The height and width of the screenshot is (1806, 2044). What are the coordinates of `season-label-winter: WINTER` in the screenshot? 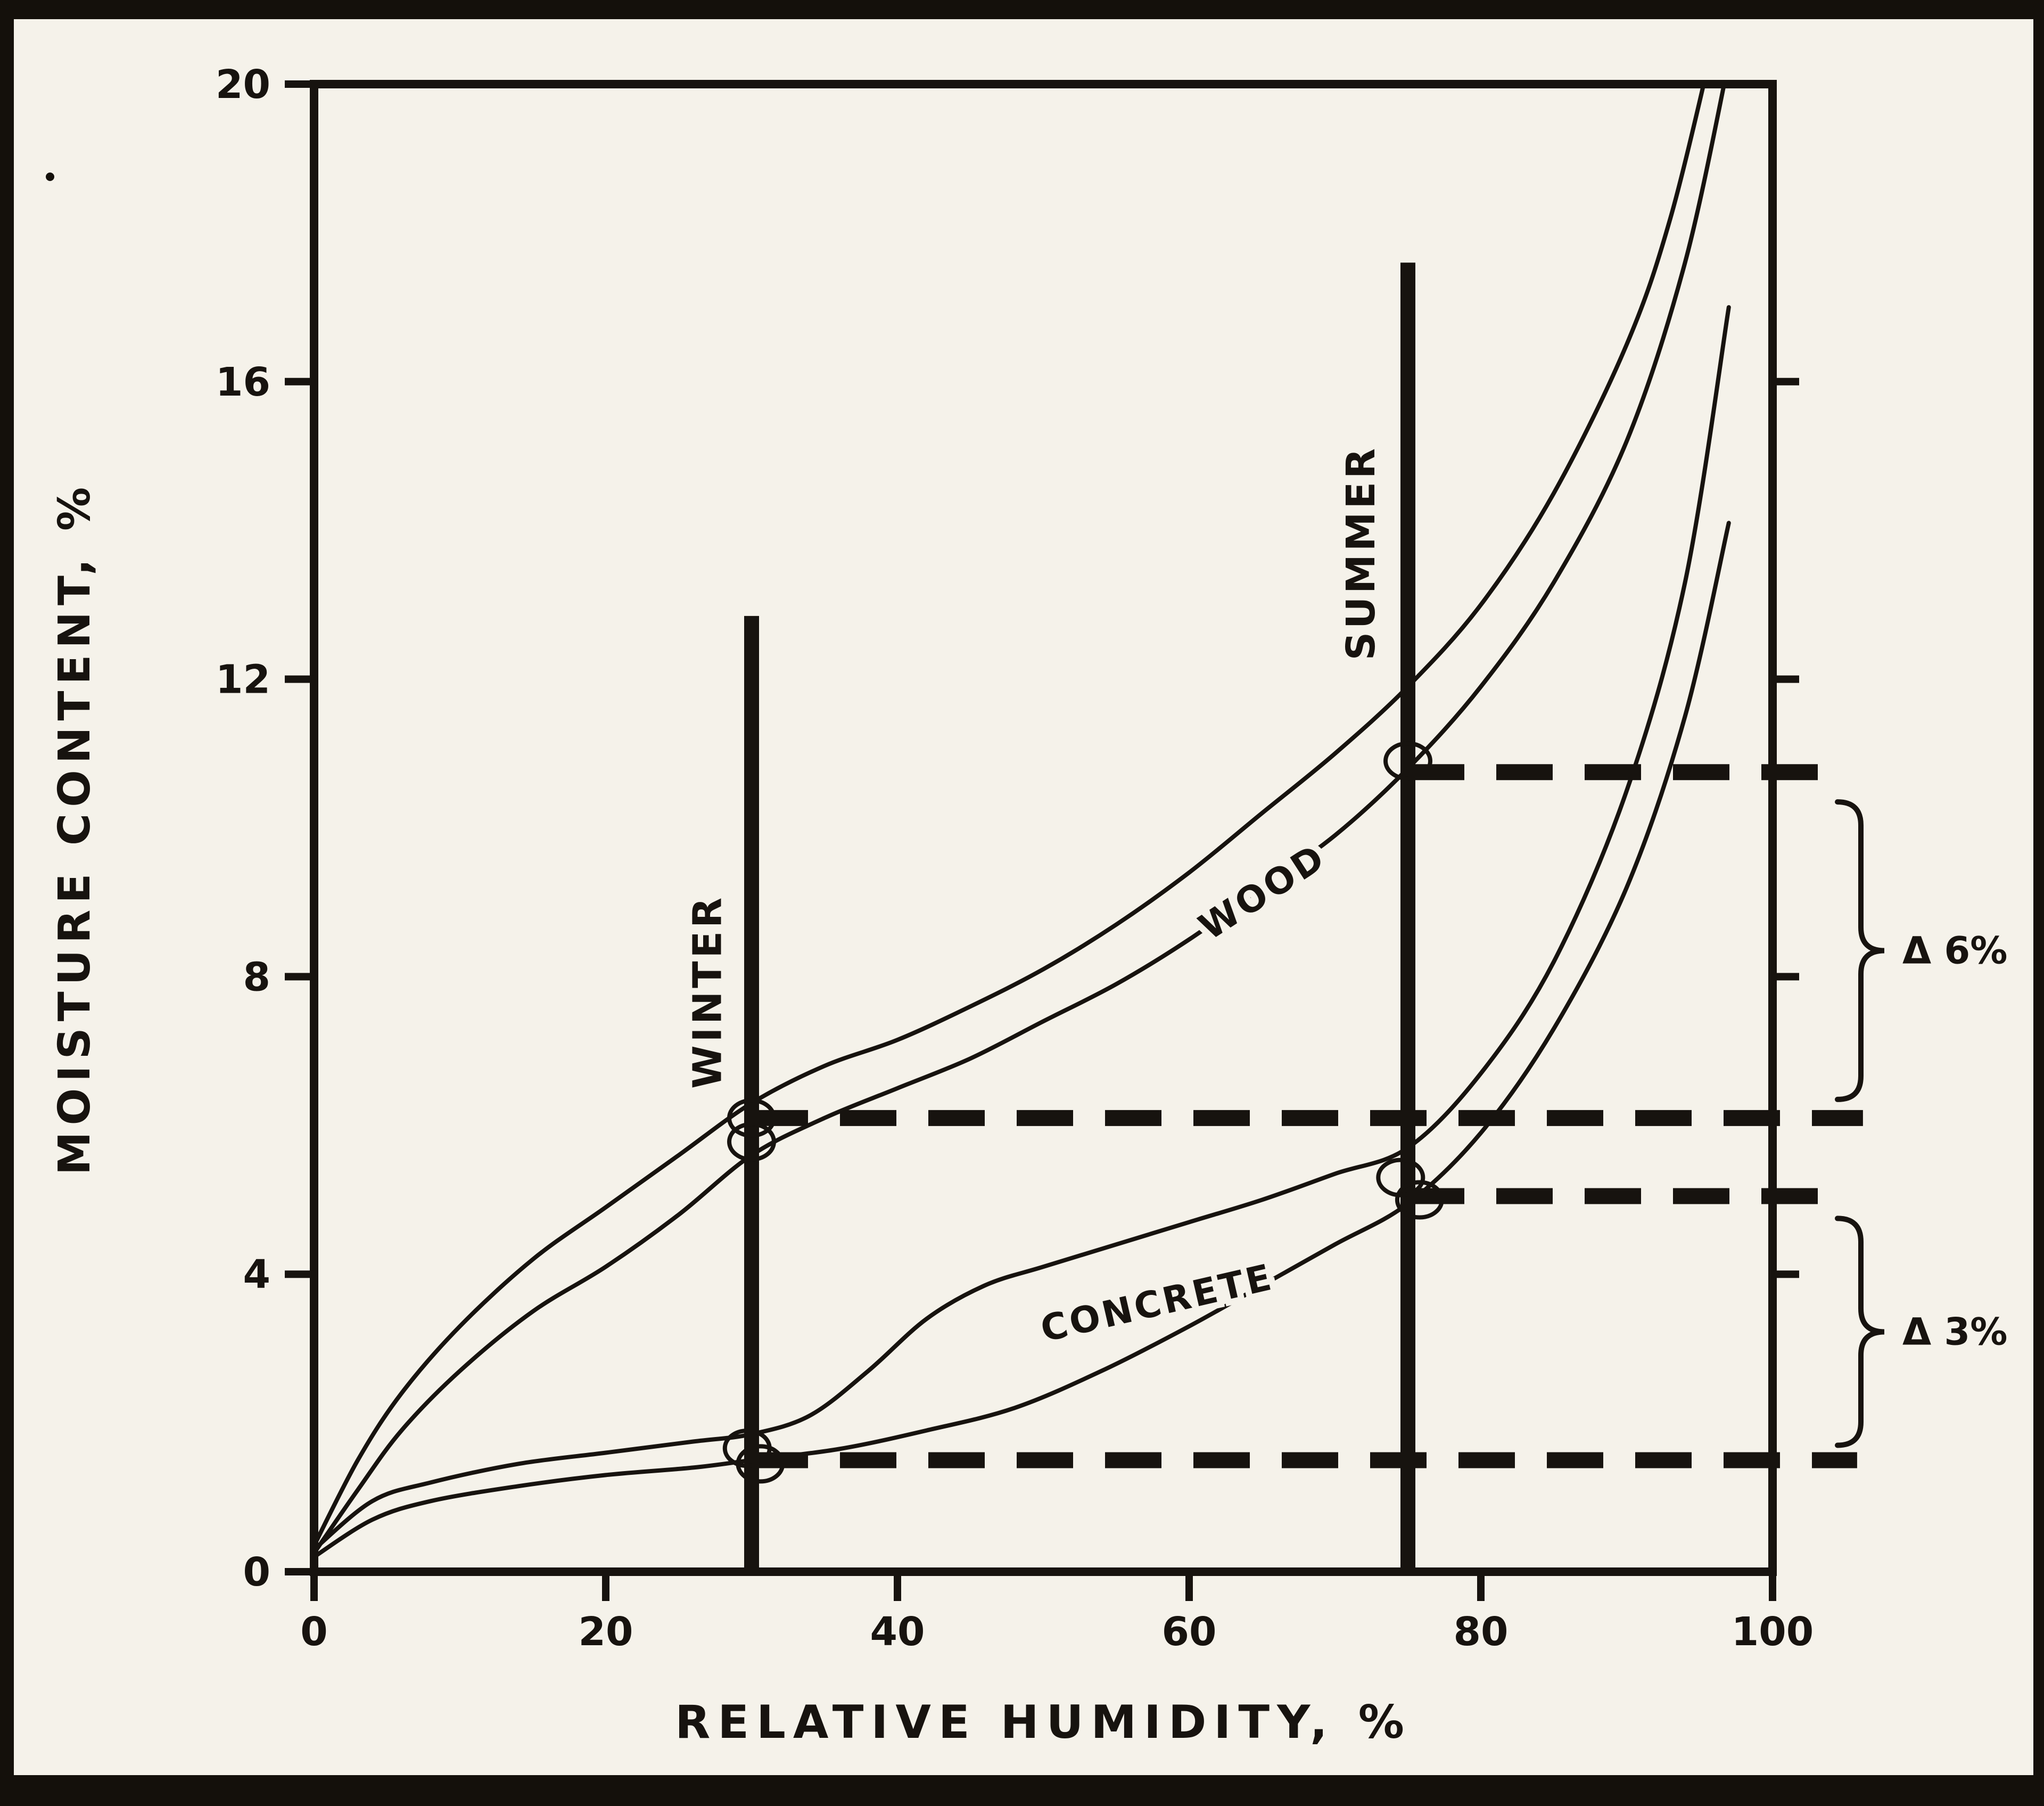 It's located at (707, 991).